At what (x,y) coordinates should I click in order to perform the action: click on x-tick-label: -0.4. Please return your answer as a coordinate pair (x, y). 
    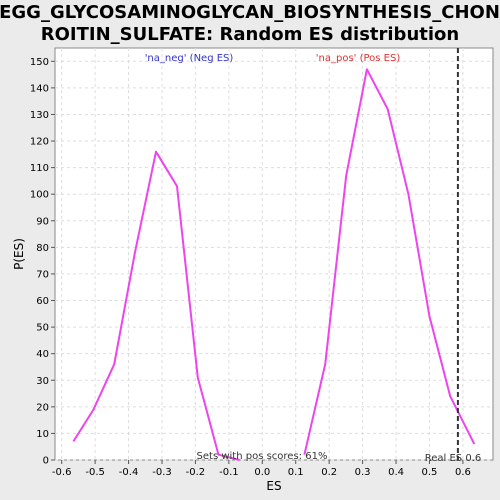
    Looking at the image, I should click on (129, 472).